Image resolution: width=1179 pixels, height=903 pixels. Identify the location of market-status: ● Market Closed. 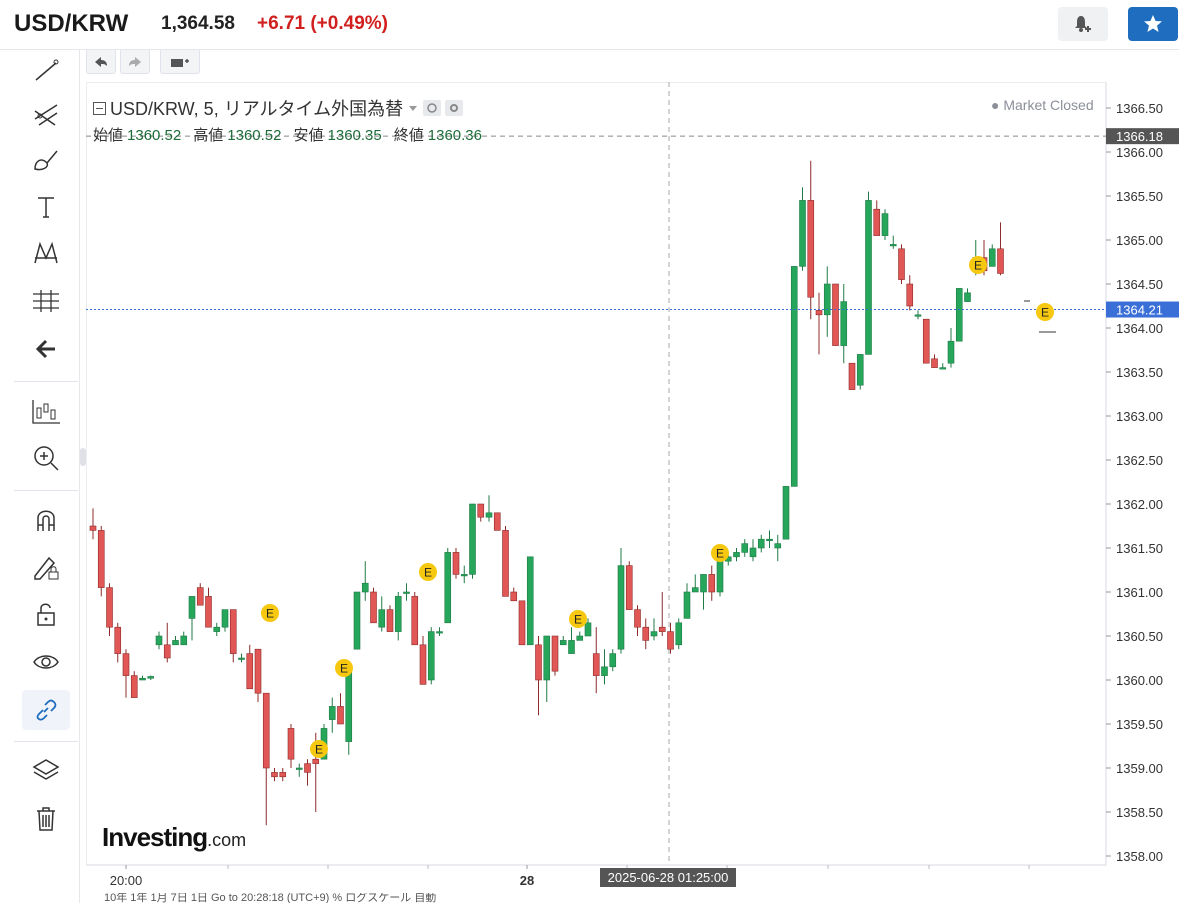
(1042, 105).